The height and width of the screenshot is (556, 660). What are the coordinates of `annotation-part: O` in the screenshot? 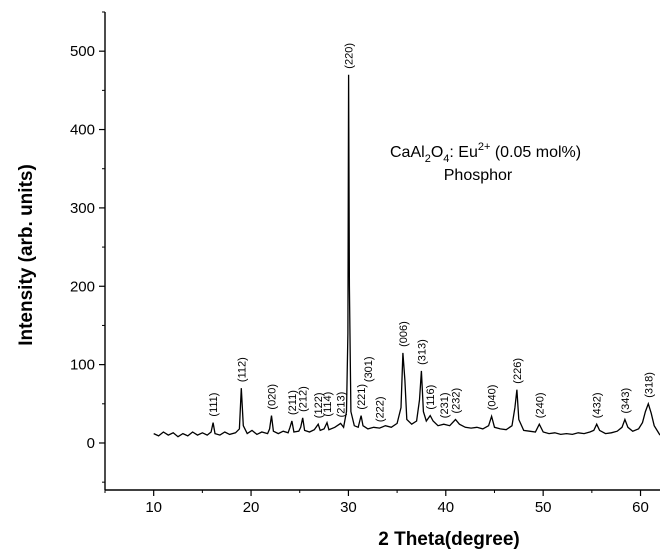 It's located at (437, 152).